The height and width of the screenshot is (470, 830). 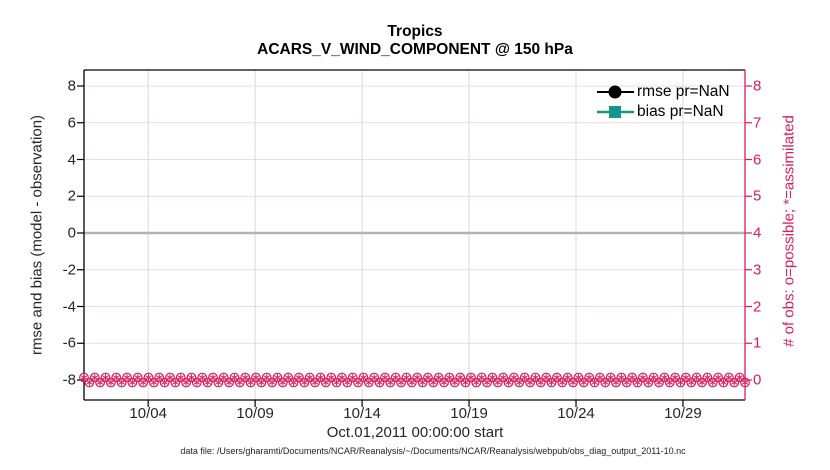 I want to click on y-tick-label-right: 6, so click(x=757, y=159).